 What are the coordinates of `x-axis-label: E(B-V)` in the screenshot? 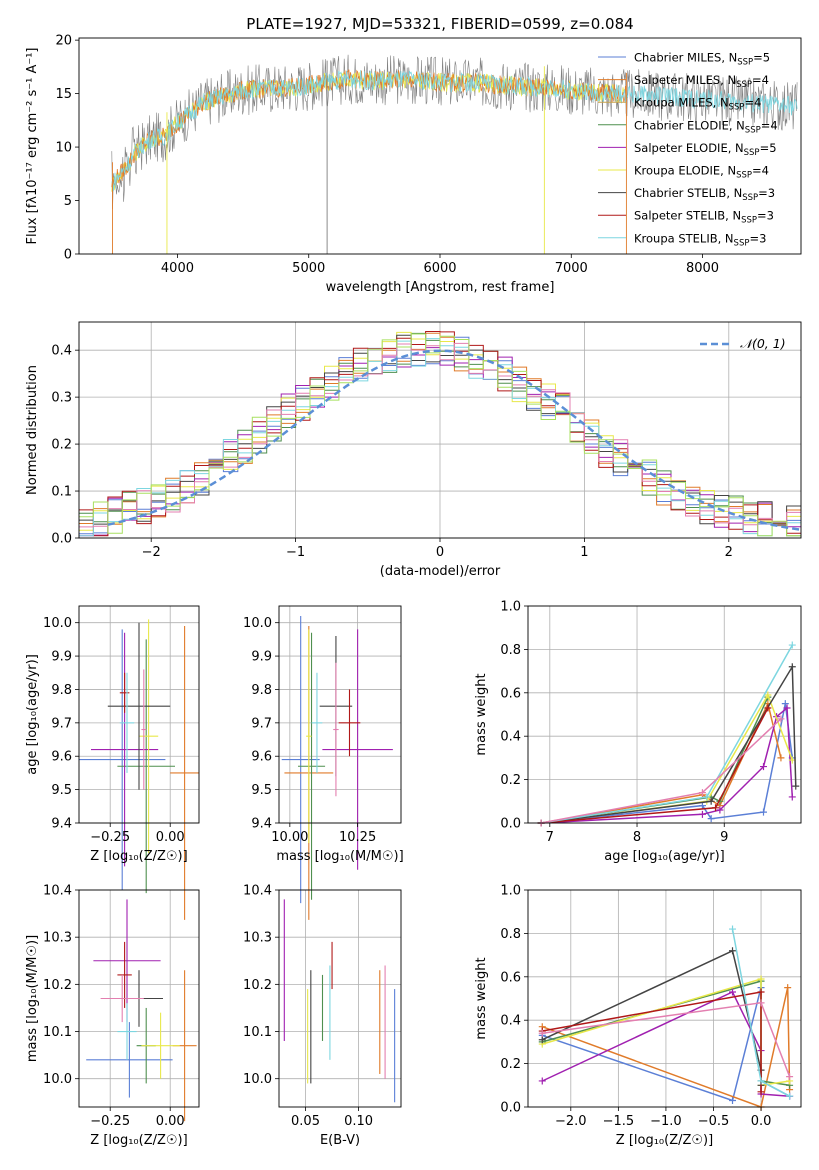 It's located at (340, 1140).